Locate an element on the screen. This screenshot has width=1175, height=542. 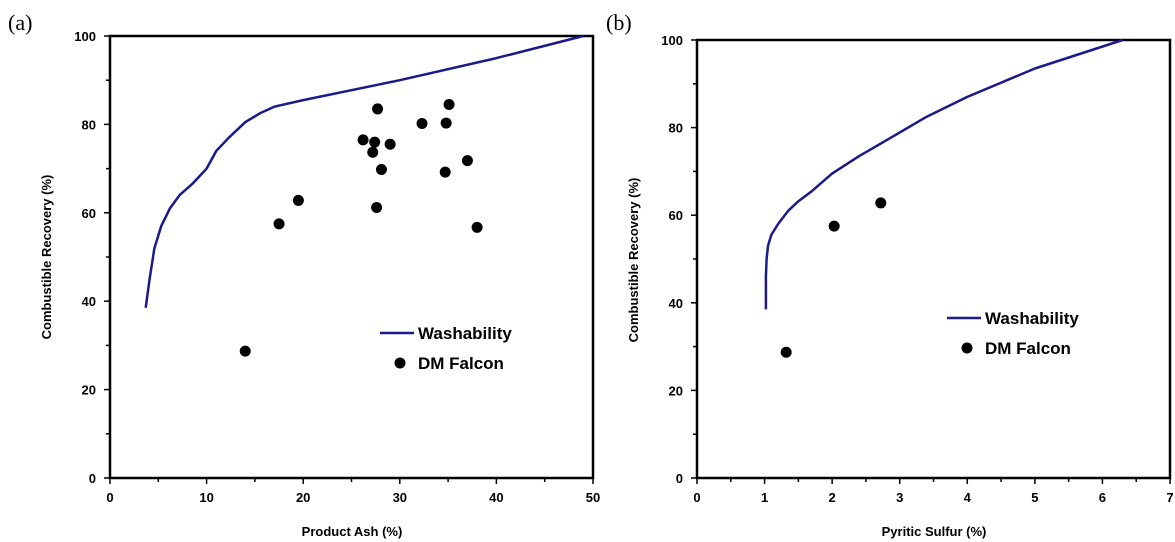
panel-b-x-tick-label: 6 is located at coordinates (1102, 497).